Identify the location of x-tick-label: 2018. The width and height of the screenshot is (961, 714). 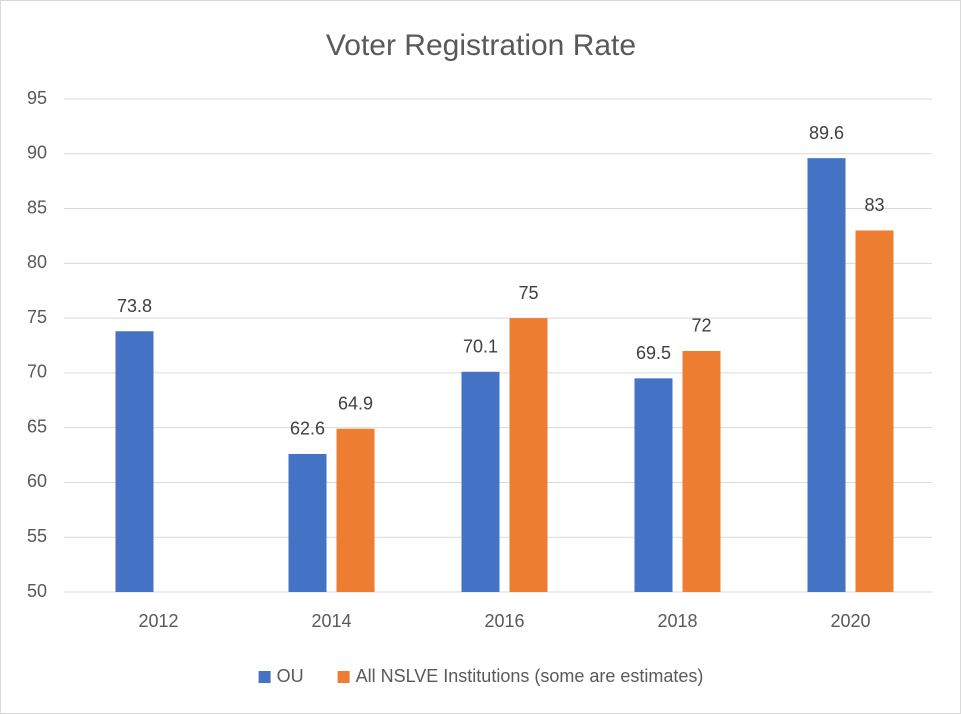
(677, 621).